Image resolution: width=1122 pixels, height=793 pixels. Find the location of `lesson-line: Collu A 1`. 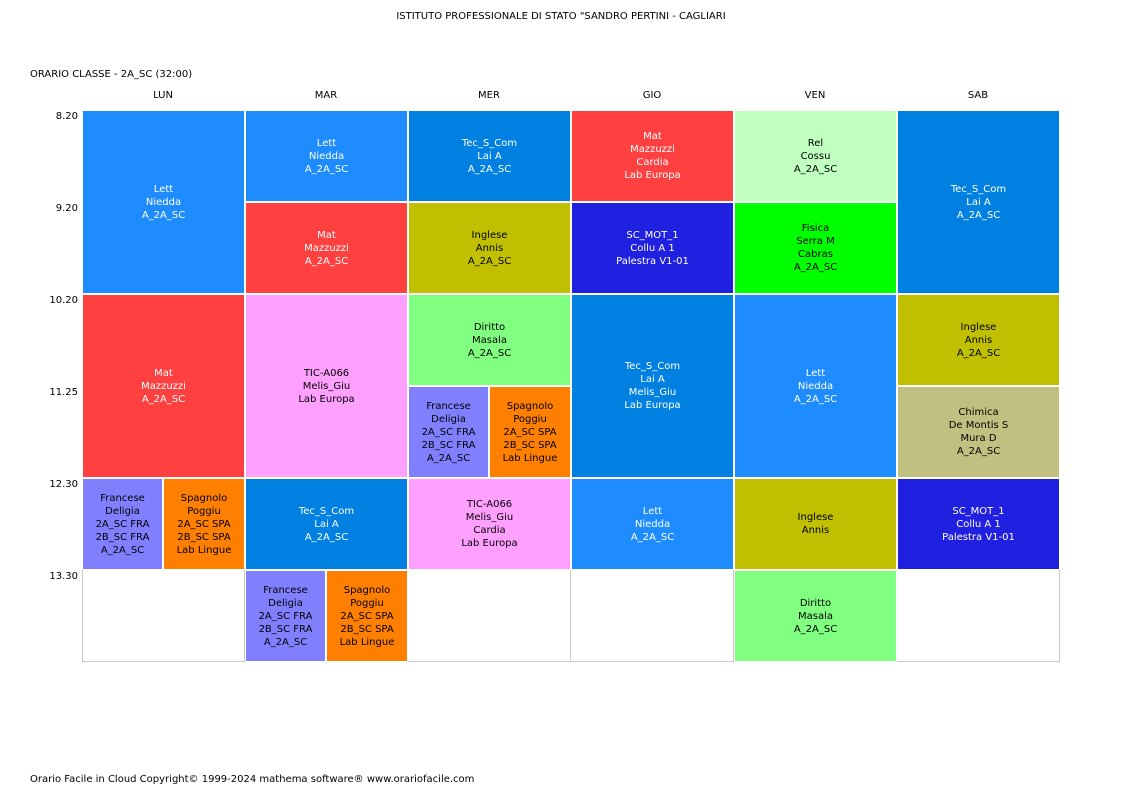

lesson-line: Collu A 1 is located at coordinates (652, 248).